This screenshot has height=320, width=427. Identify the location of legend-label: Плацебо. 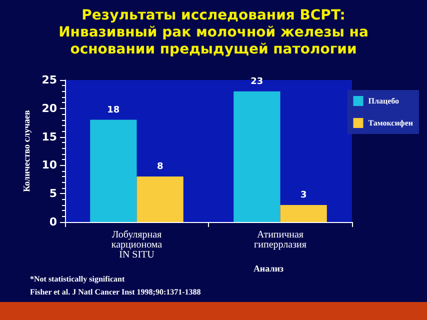
(384, 101).